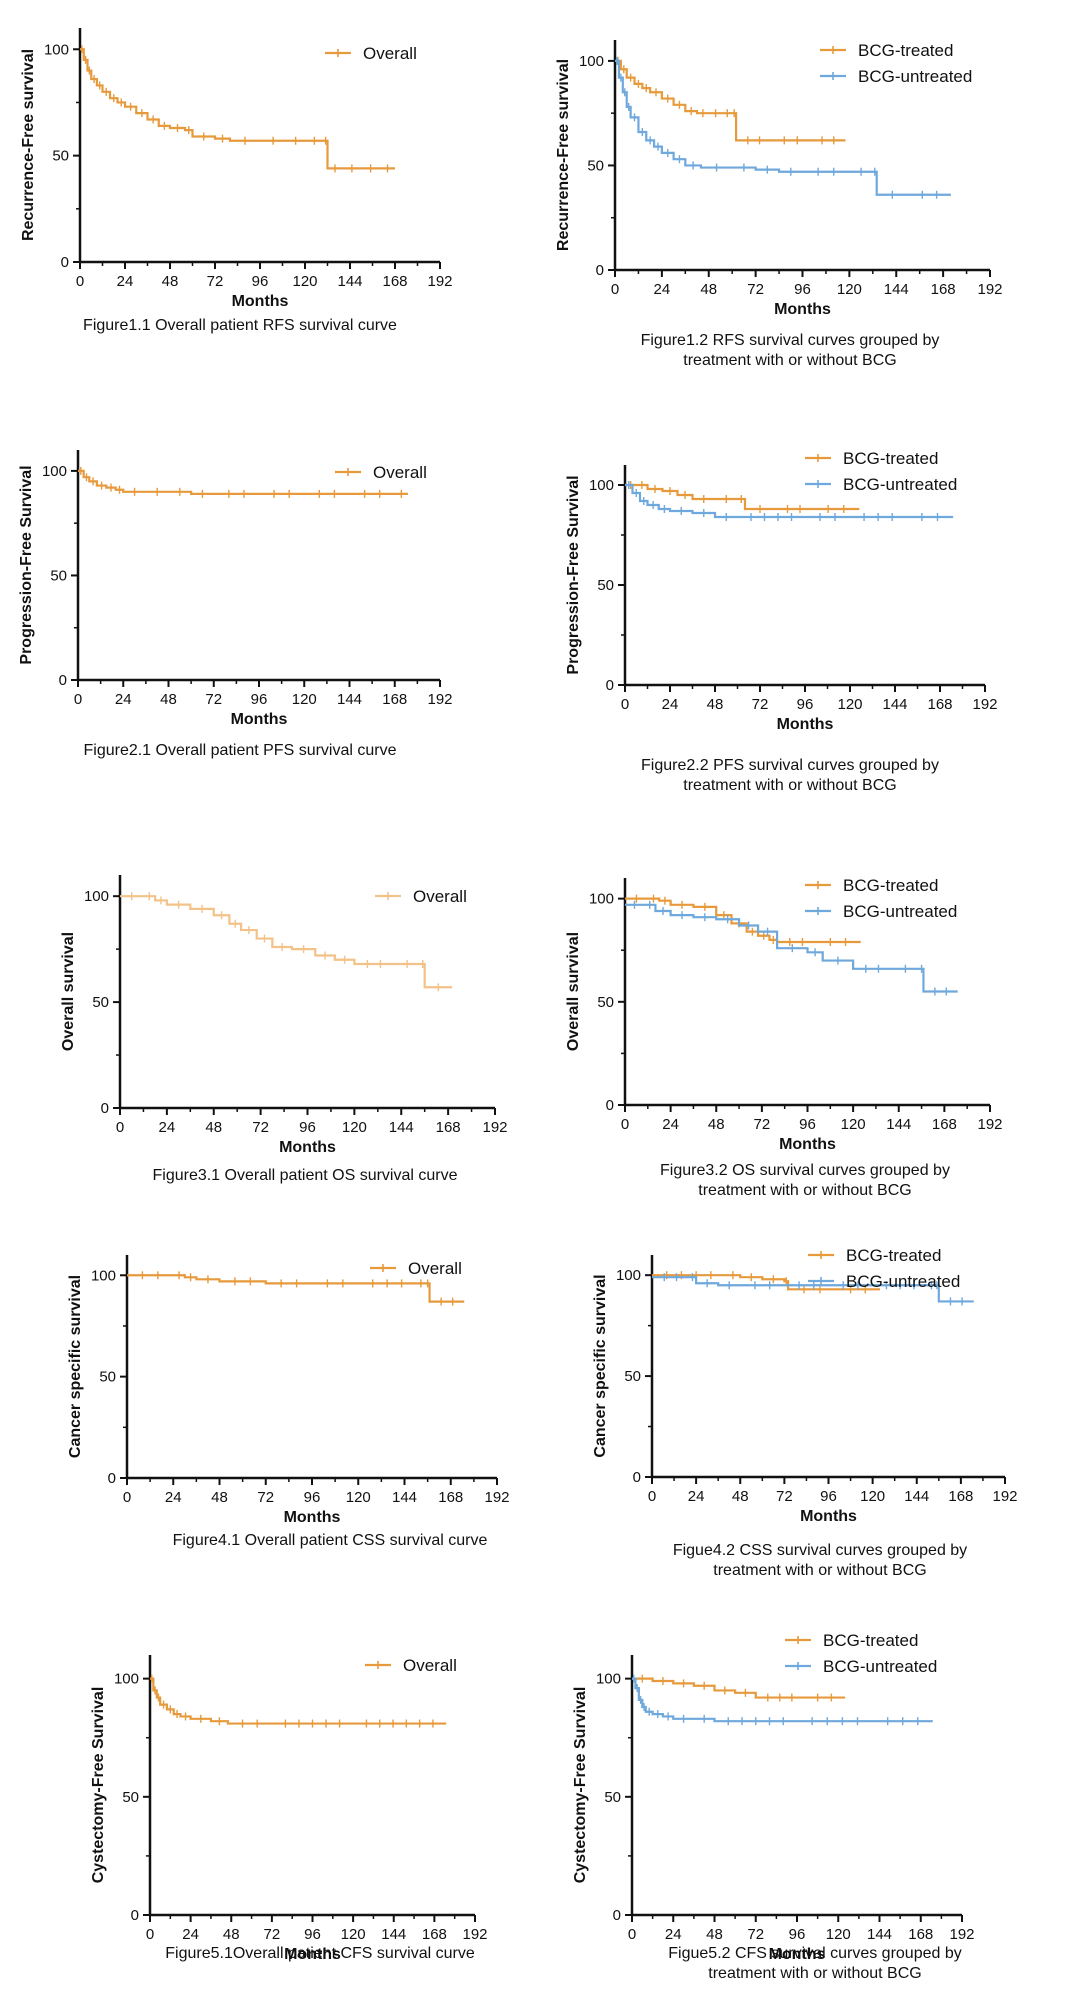 The height and width of the screenshot is (2003, 1080). What do you see at coordinates (805, 1170) in the screenshot?
I see `figure-caption: Figure3.2 OS survival curves grouped by` at bounding box center [805, 1170].